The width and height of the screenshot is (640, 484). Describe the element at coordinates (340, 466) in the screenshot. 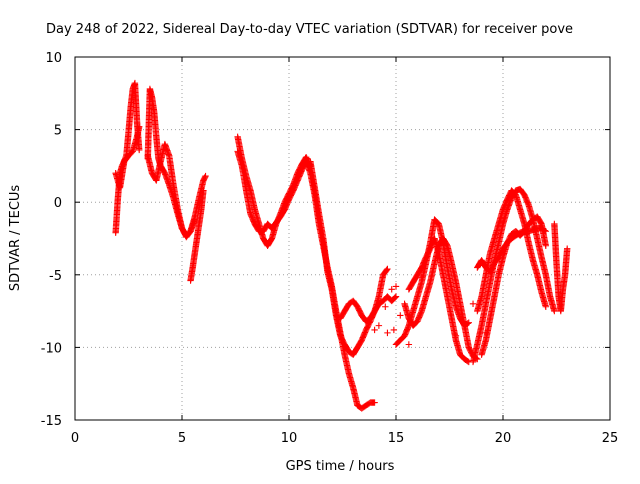

I see `x-axis-label: GPS time / hours` at that location.